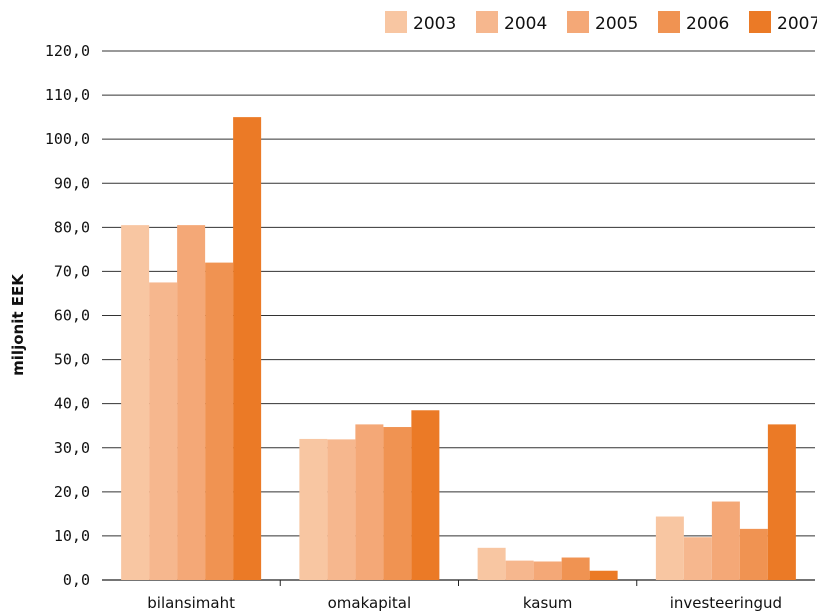 This screenshot has height=611, width=817. I want to click on bar-2003-bilansimaht, so click(135, 403).